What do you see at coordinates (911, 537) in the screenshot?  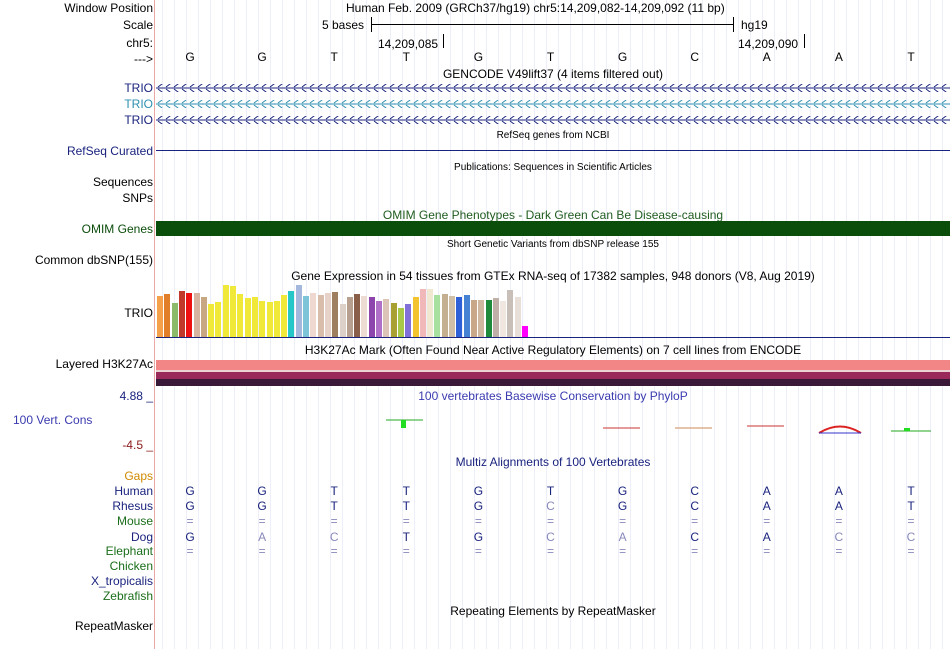 I see `alignment-base: C` at bounding box center [911, 537].